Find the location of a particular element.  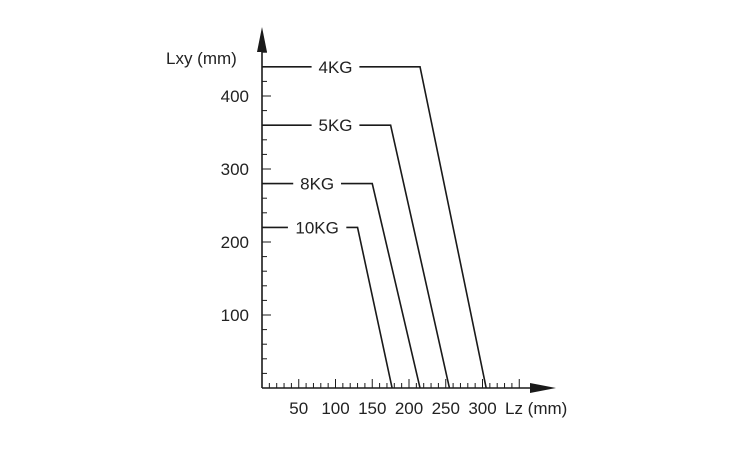

x-tick-label: 300 is located at coordinates (482, 408).